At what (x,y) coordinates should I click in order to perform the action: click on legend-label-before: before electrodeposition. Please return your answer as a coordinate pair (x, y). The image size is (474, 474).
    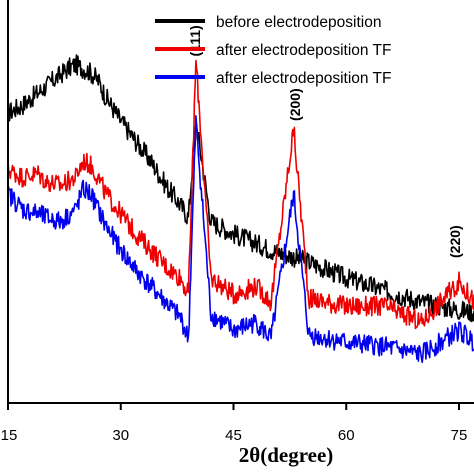
    Looking at the image, I should click on (298, 22).